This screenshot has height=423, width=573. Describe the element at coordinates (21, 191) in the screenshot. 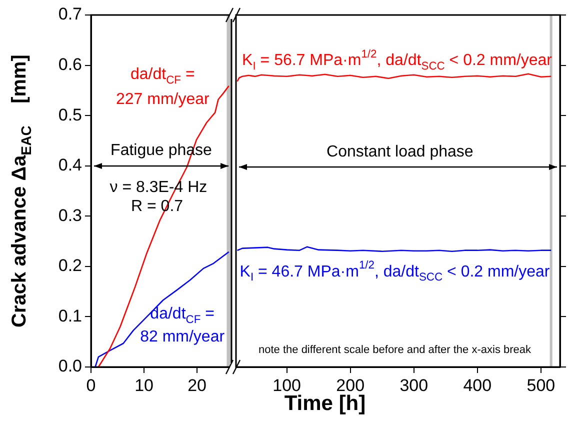

I see `text: Crack advance ΔaEAC [mm]` at that location.